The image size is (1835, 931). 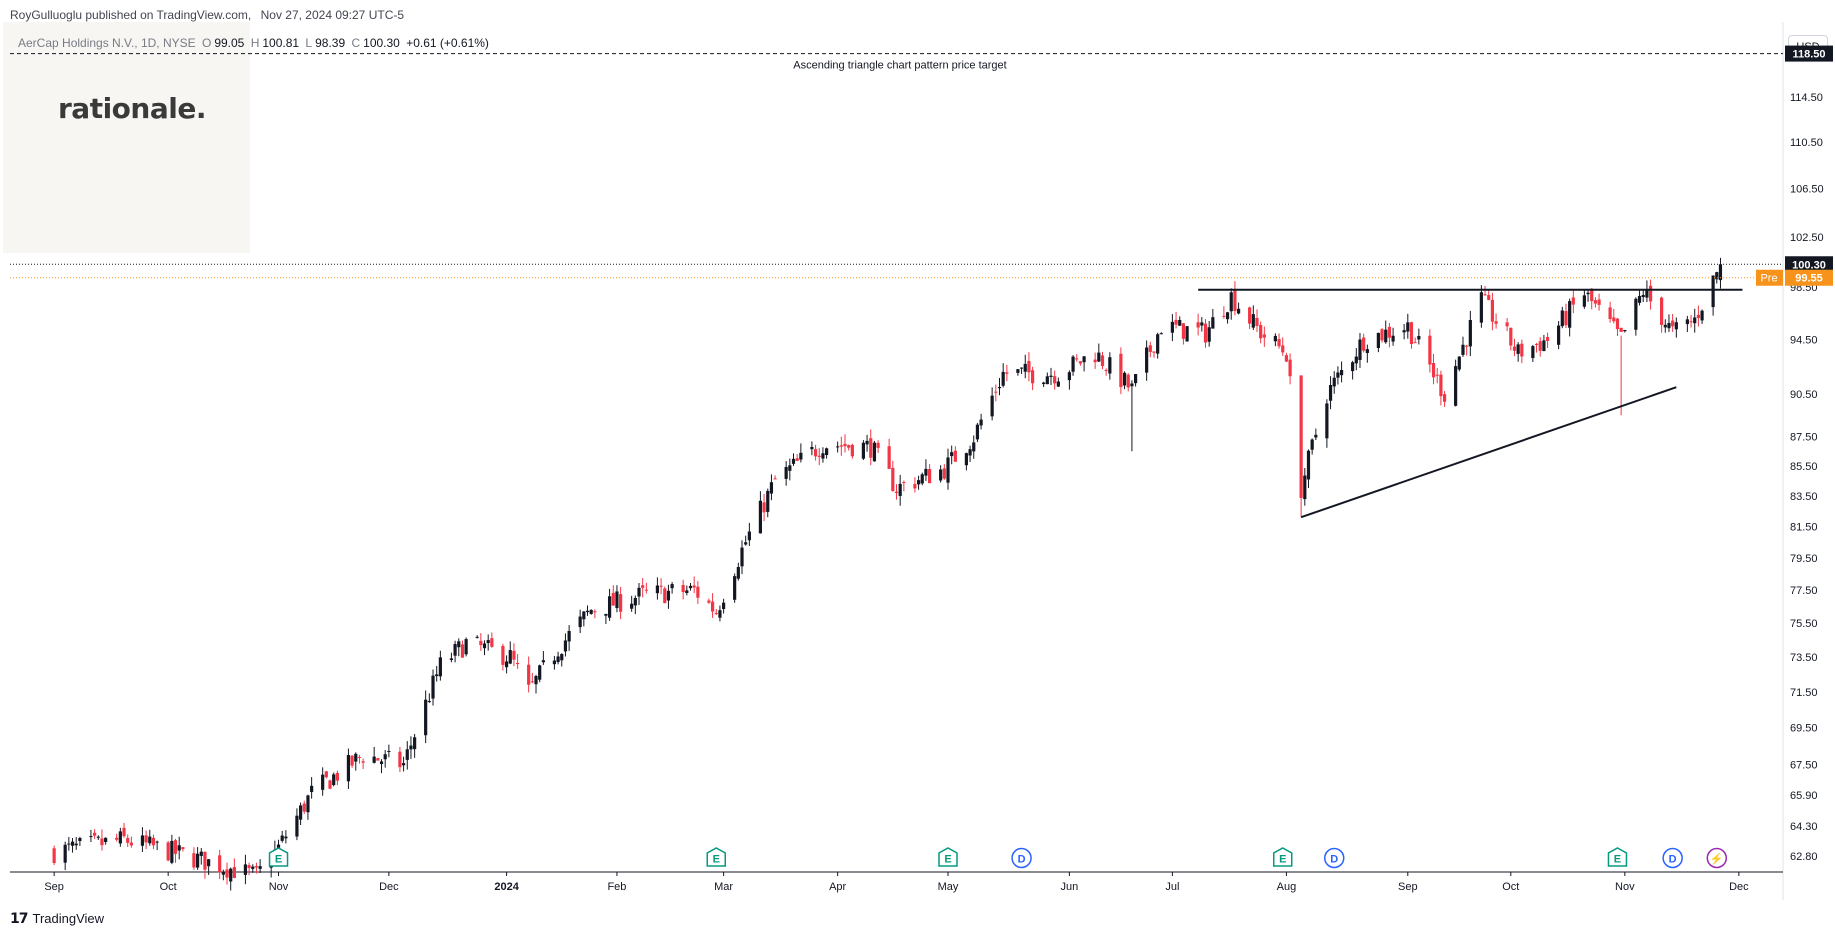 What do you see at coordinates (837, 887) in the screenshot?
I see `x-tick-label: Apr` at bounding box center [837, 887].